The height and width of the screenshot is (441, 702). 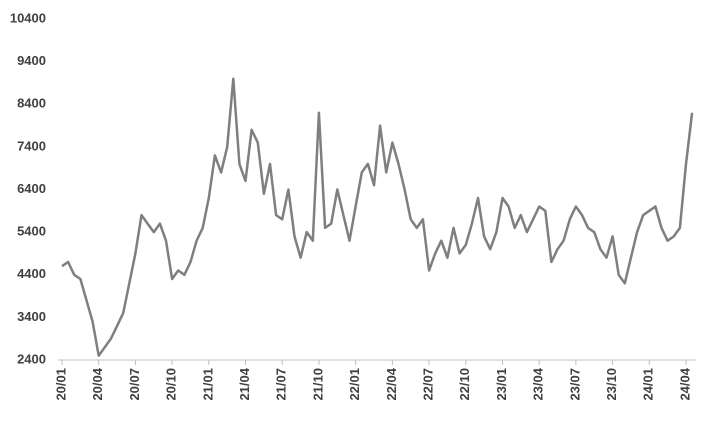 What do you see at coordinates (684, 383) in the screenshot?
I see `x-tick-label: 24/04` at bounding box center [684, 383].